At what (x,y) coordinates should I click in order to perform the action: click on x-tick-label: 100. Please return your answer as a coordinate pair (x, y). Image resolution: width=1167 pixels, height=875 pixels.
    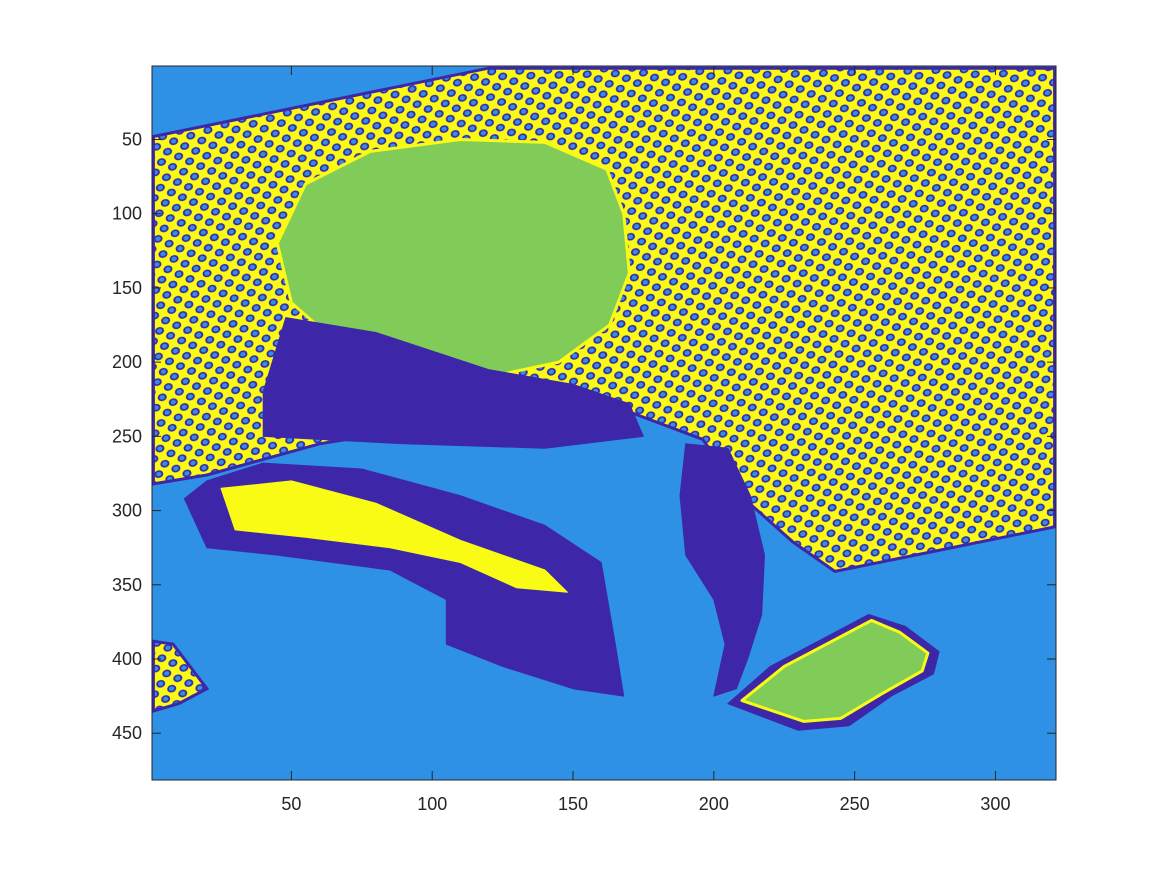
    Looking at the image, I should click on (432, 804).